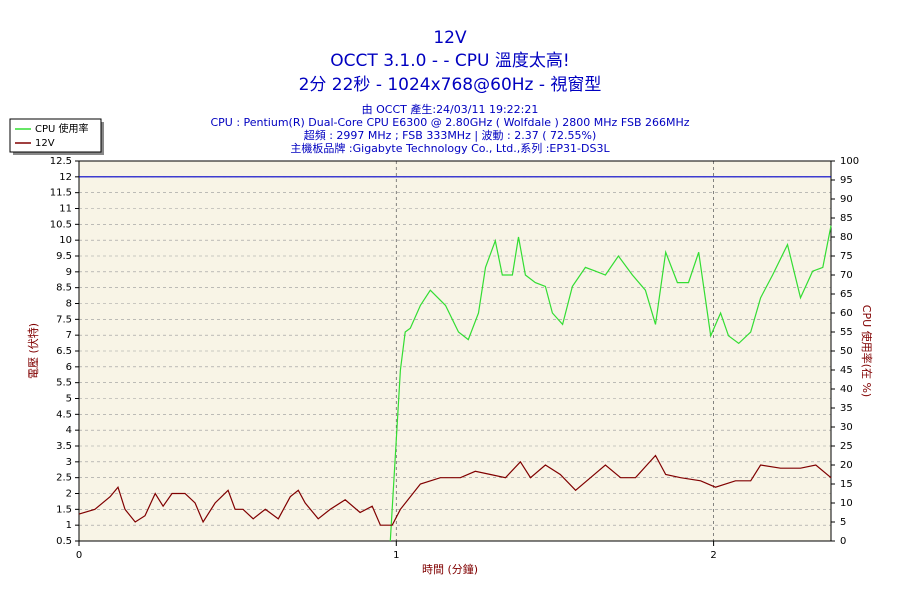  Describe the element at coordinates (846, 427) in the screenshot. I see `y2-tick-label: 30` at that location.